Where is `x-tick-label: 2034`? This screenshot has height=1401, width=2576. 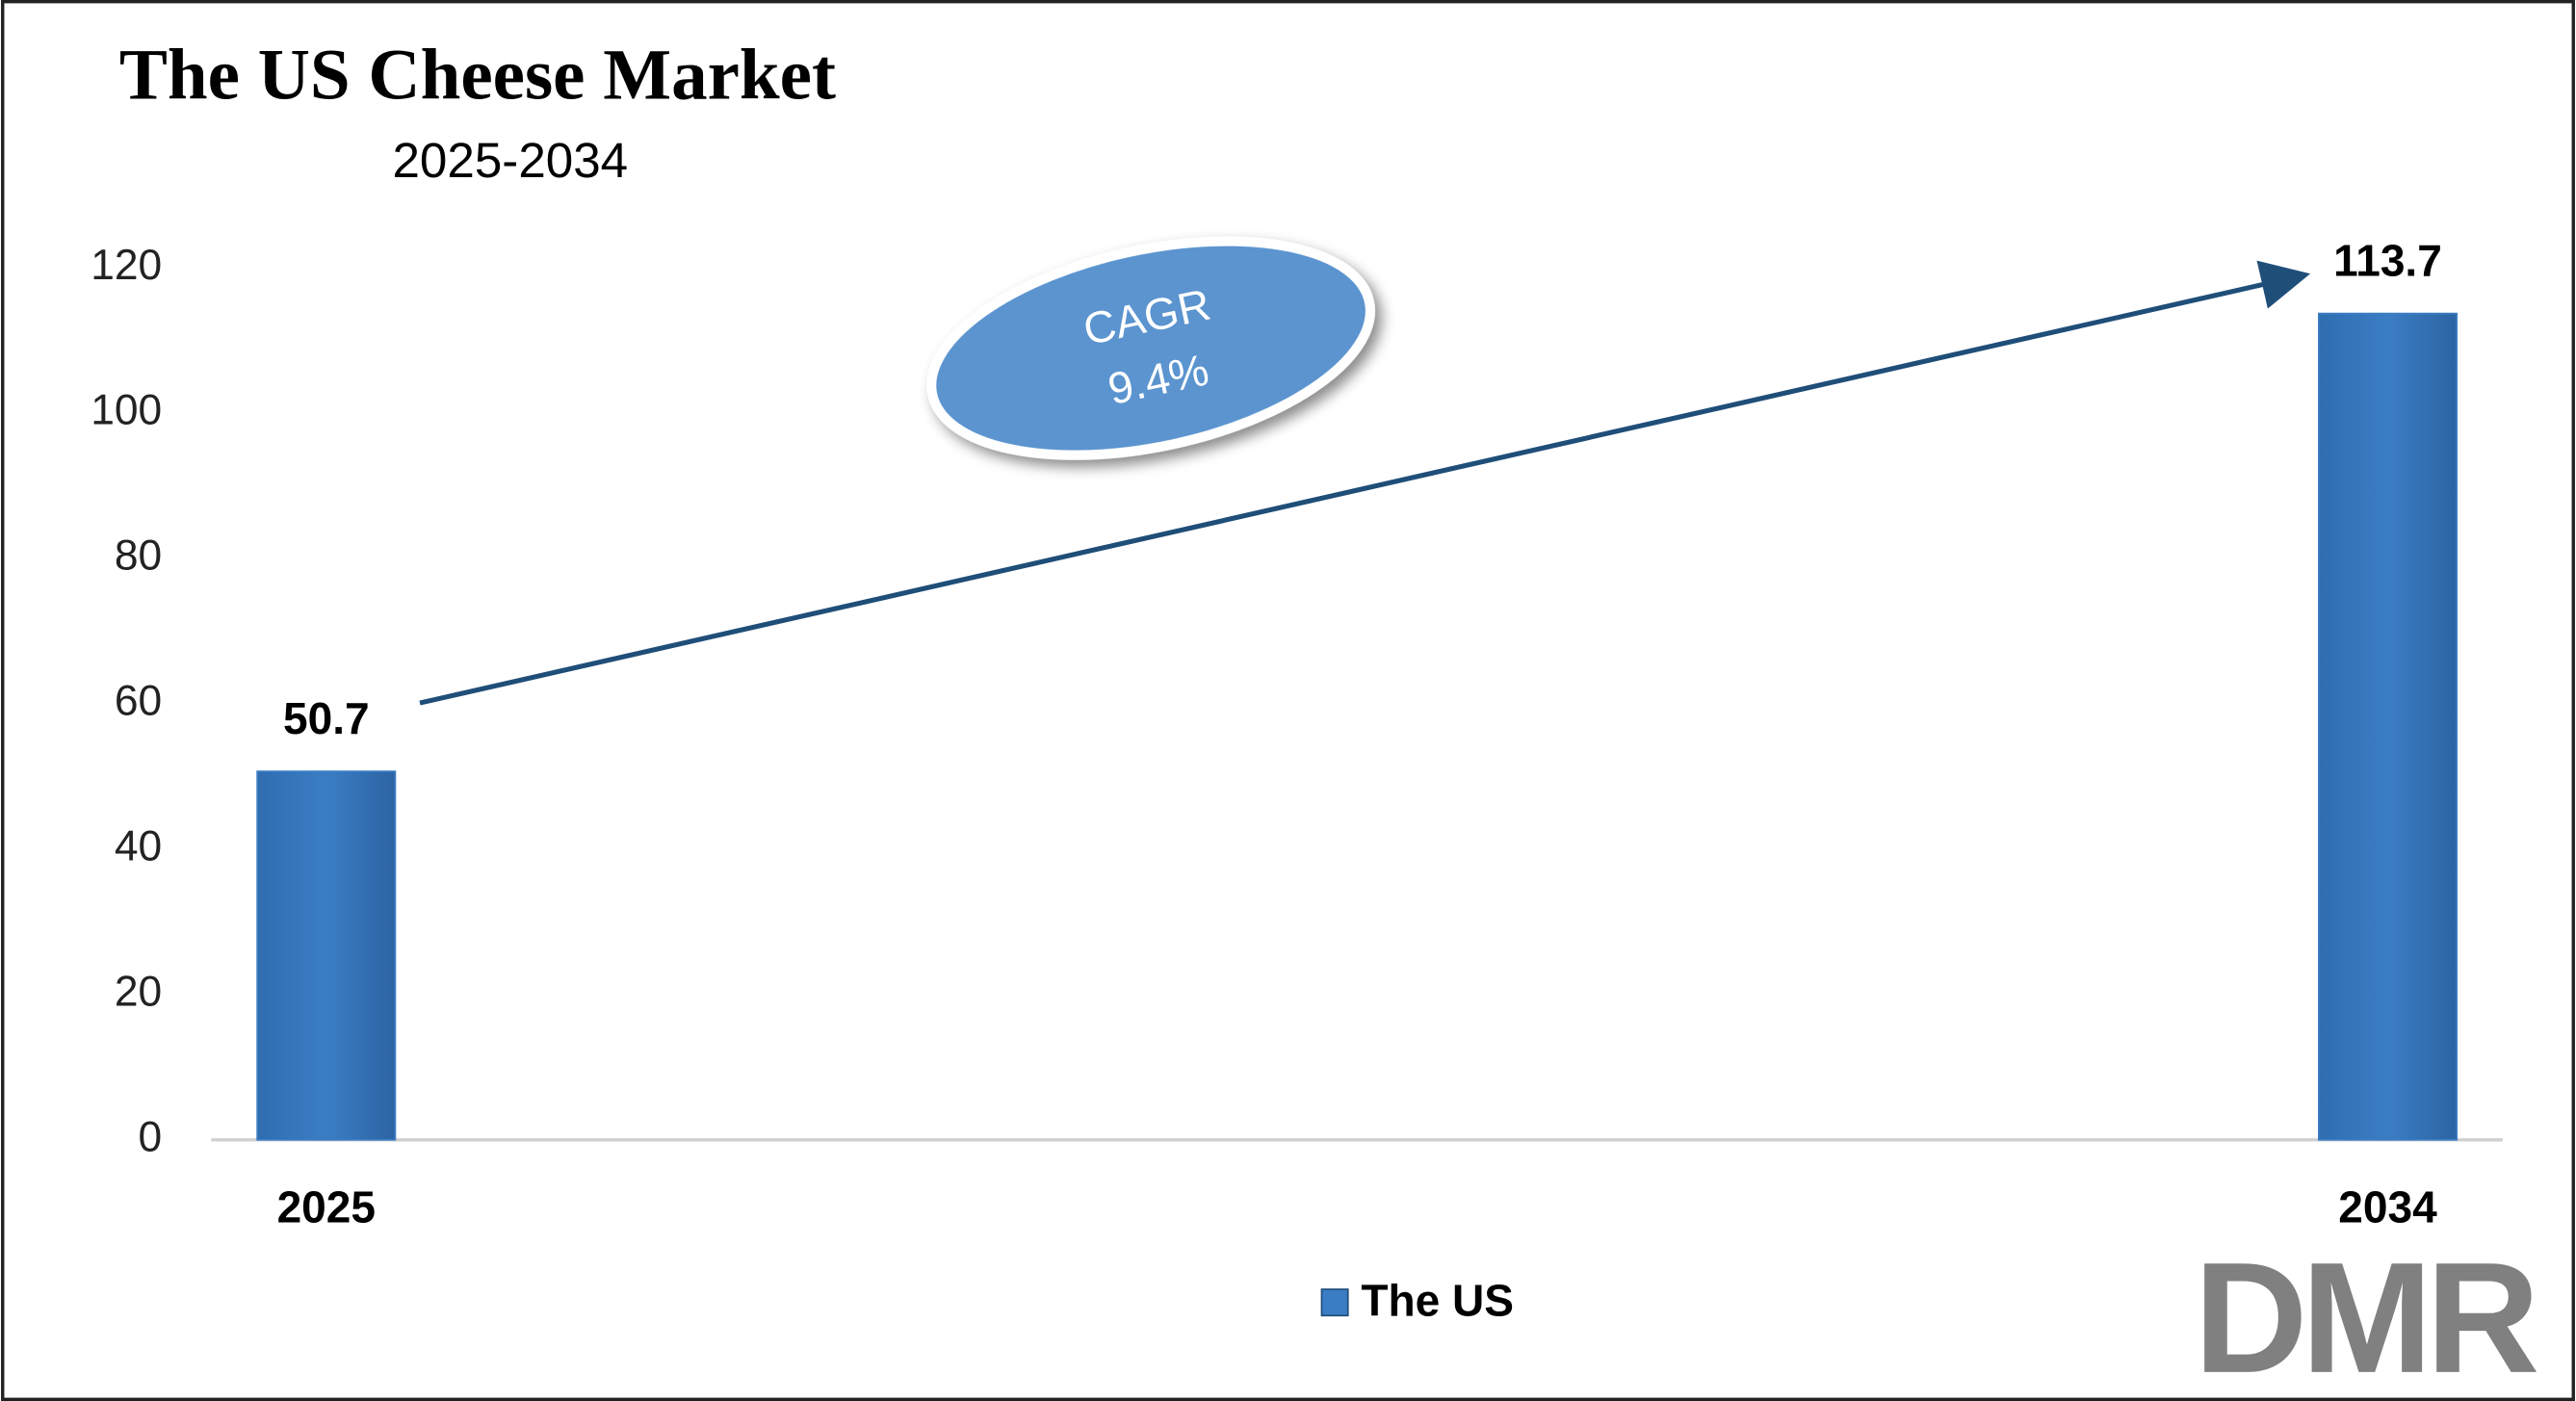 x-tick-label: 2034 is located at coordinates (2387, 1206).